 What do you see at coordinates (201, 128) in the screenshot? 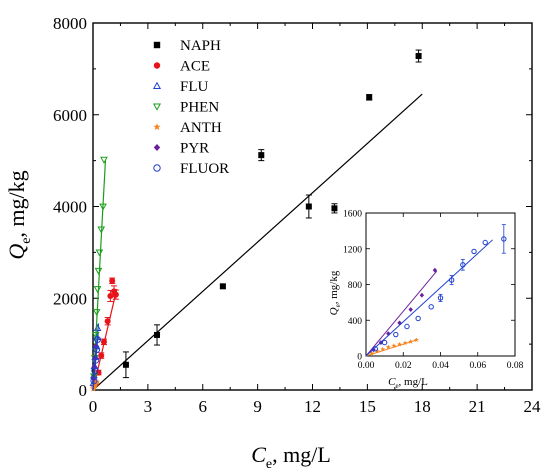
I see `legend-label-anth: ANTH` at bounding box center [201, 128].